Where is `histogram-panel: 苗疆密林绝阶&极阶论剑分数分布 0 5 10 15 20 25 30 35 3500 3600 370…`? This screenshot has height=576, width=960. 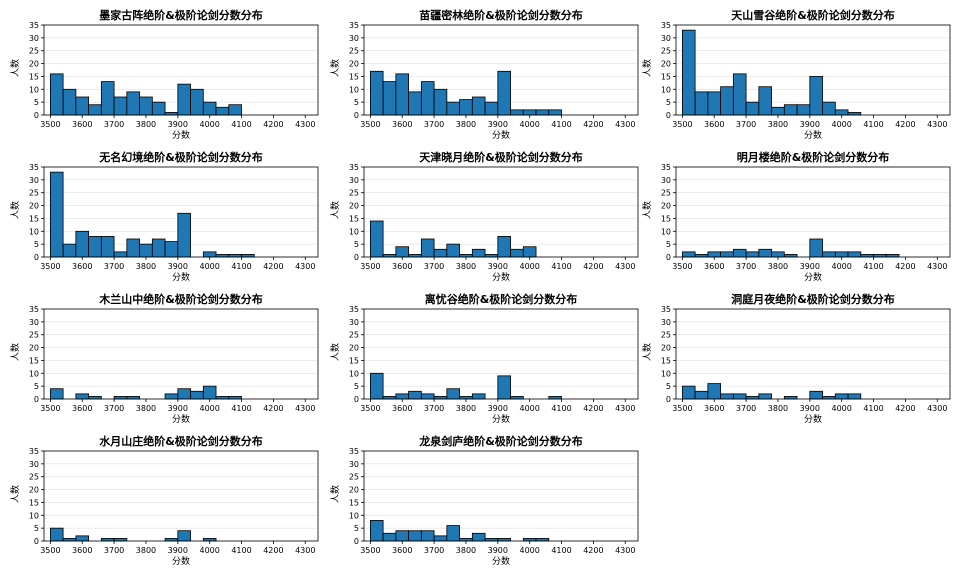
histogram-panel: 苗疆密林绝阶&极阶论剑分数分布 0 5 10 15 20 25 30 35 3500 3600 370… is located at coordinates (486, 75).